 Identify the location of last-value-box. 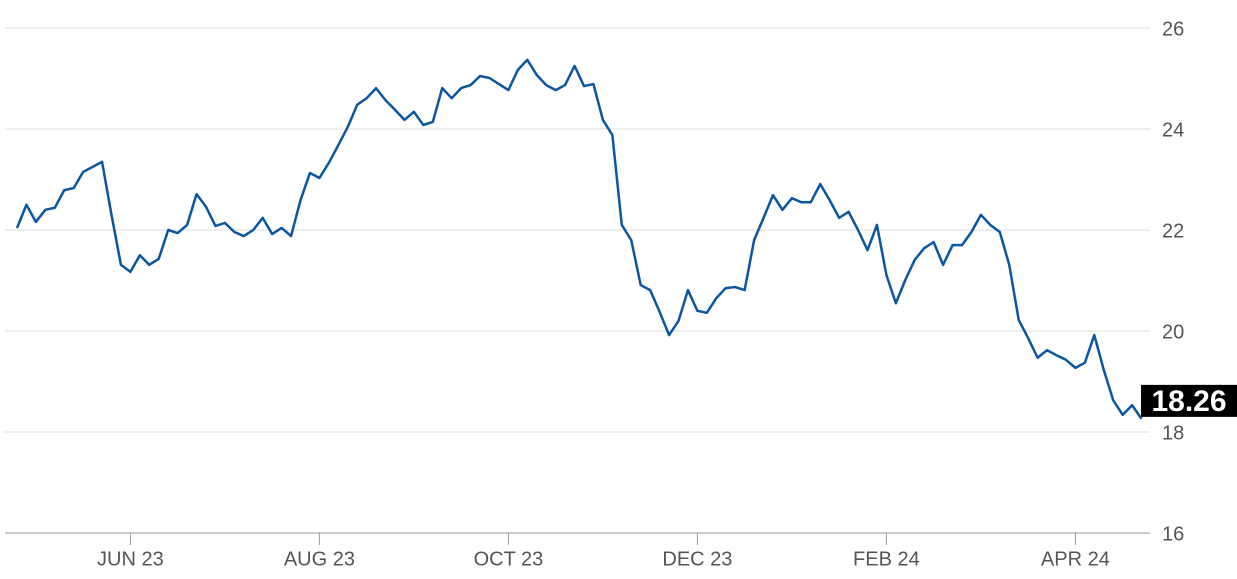
(1189, 400).